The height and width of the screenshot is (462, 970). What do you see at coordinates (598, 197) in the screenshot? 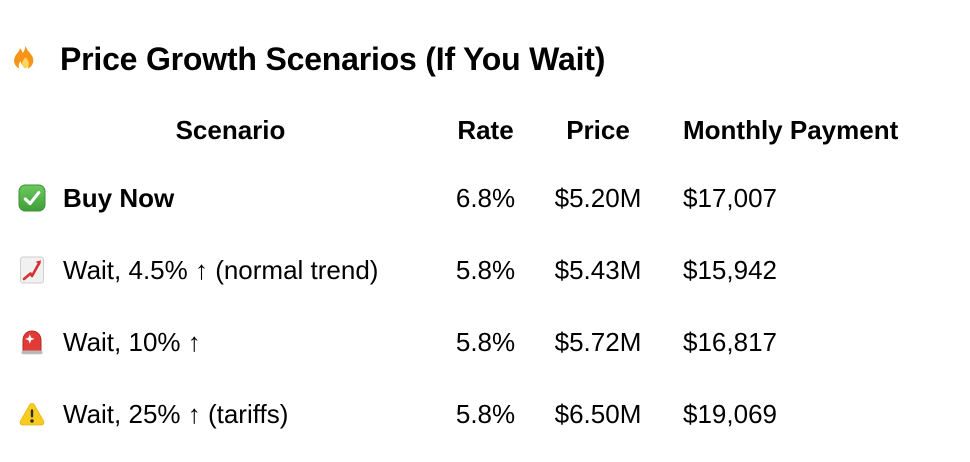
I see `price-value: $5.20M` at bounding box center [598, 197].